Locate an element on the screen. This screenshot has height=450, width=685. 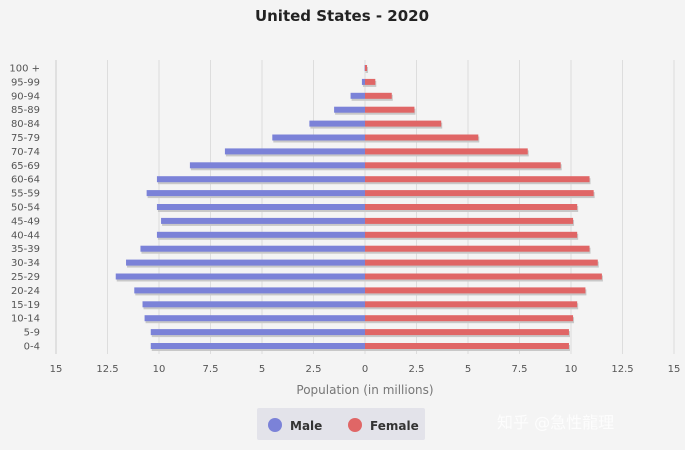
x-tick-label: 0 is located at coordinates (365, 369).